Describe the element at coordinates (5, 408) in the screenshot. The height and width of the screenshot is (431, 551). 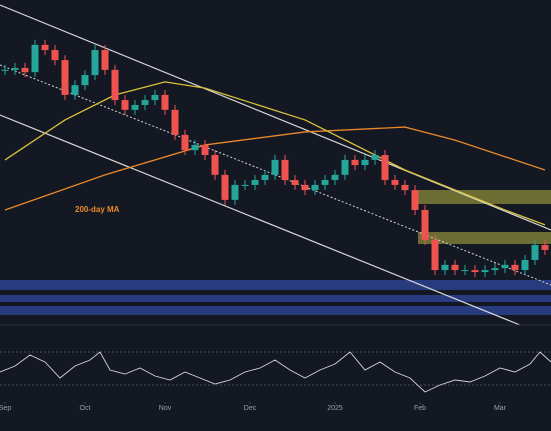
I see `x-tick-label: Sep` at that location.